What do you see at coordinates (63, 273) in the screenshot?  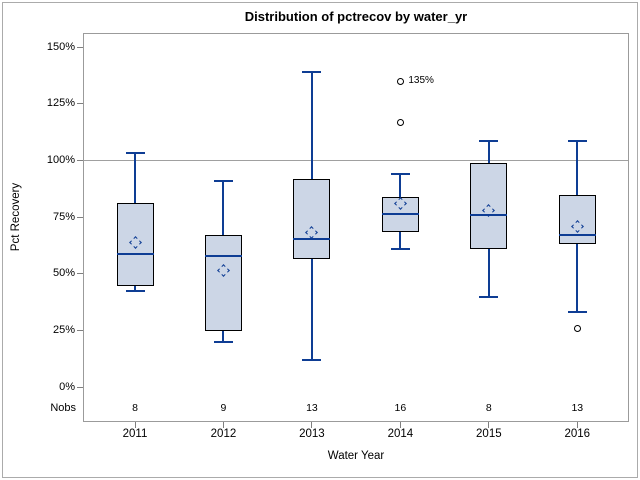 I see `y-tick-label: 50%` at bounding box center [63, 273].